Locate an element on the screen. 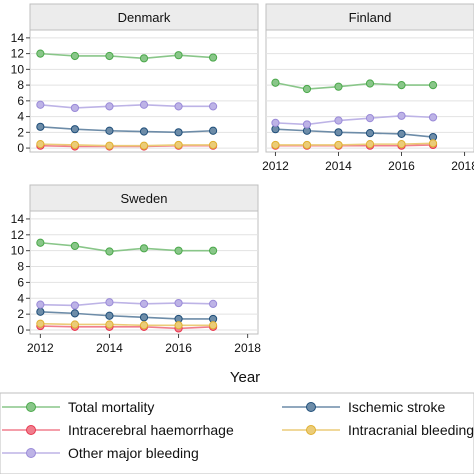 This screenshot has height=474, width=474. panel-title: Finland is located at coordinates (370, 17).